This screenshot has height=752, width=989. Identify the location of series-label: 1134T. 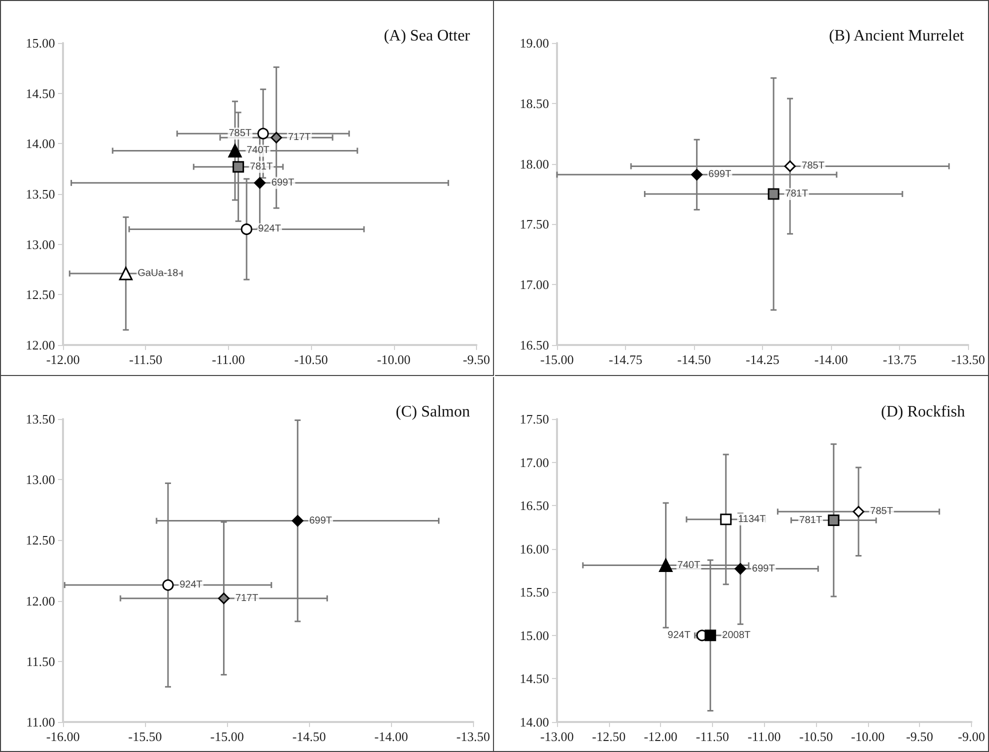
(752, 519).